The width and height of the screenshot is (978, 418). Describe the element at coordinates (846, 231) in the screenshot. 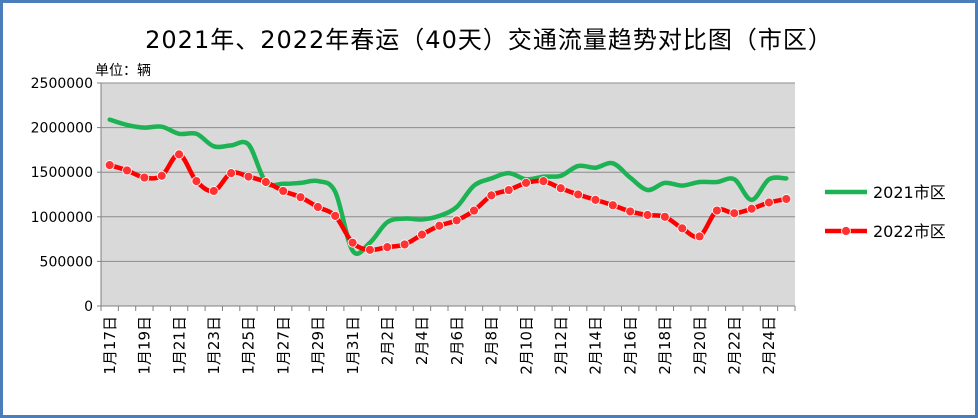

I see `legend-marker-2022` at that location.